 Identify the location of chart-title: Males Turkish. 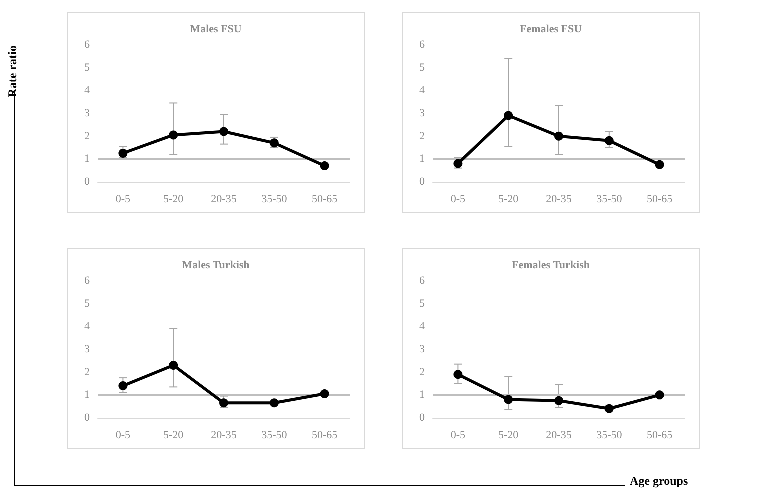
(216, 266).